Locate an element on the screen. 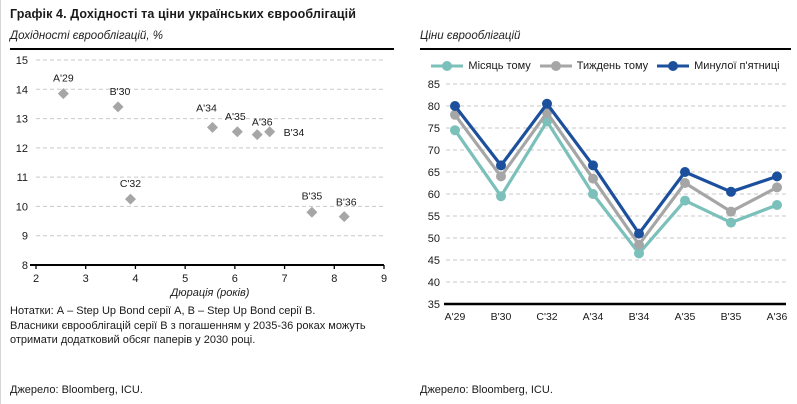 The width and height of the screenshot is (797, 404). prices-divider-rule is located at coordinates (605, 49).